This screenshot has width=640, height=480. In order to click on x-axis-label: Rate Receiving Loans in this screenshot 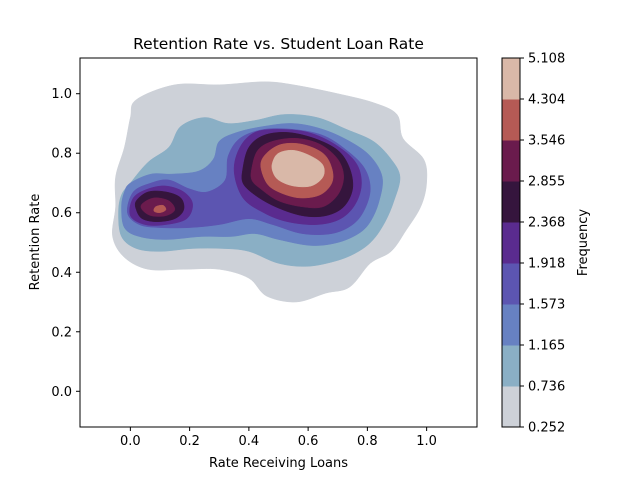, I will do `click(278, 463)`.